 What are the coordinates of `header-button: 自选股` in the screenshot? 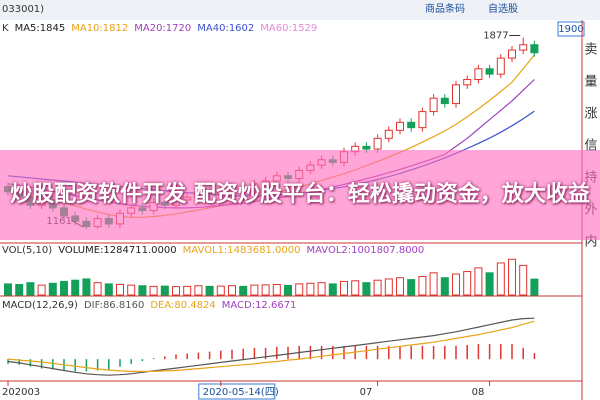 It's located at (503, 8).